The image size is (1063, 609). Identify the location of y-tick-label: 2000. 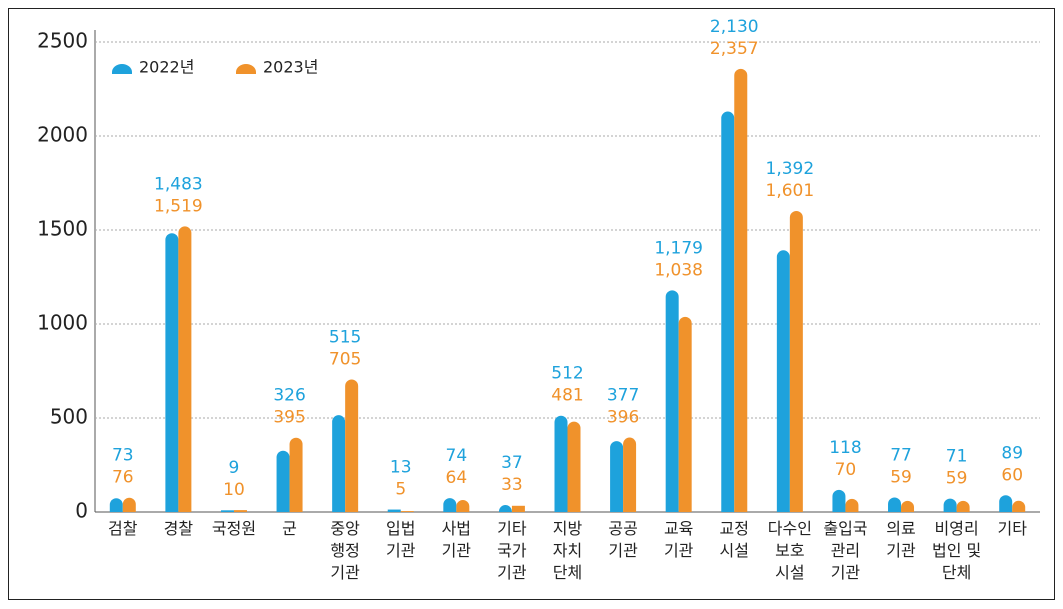
(62, 135).